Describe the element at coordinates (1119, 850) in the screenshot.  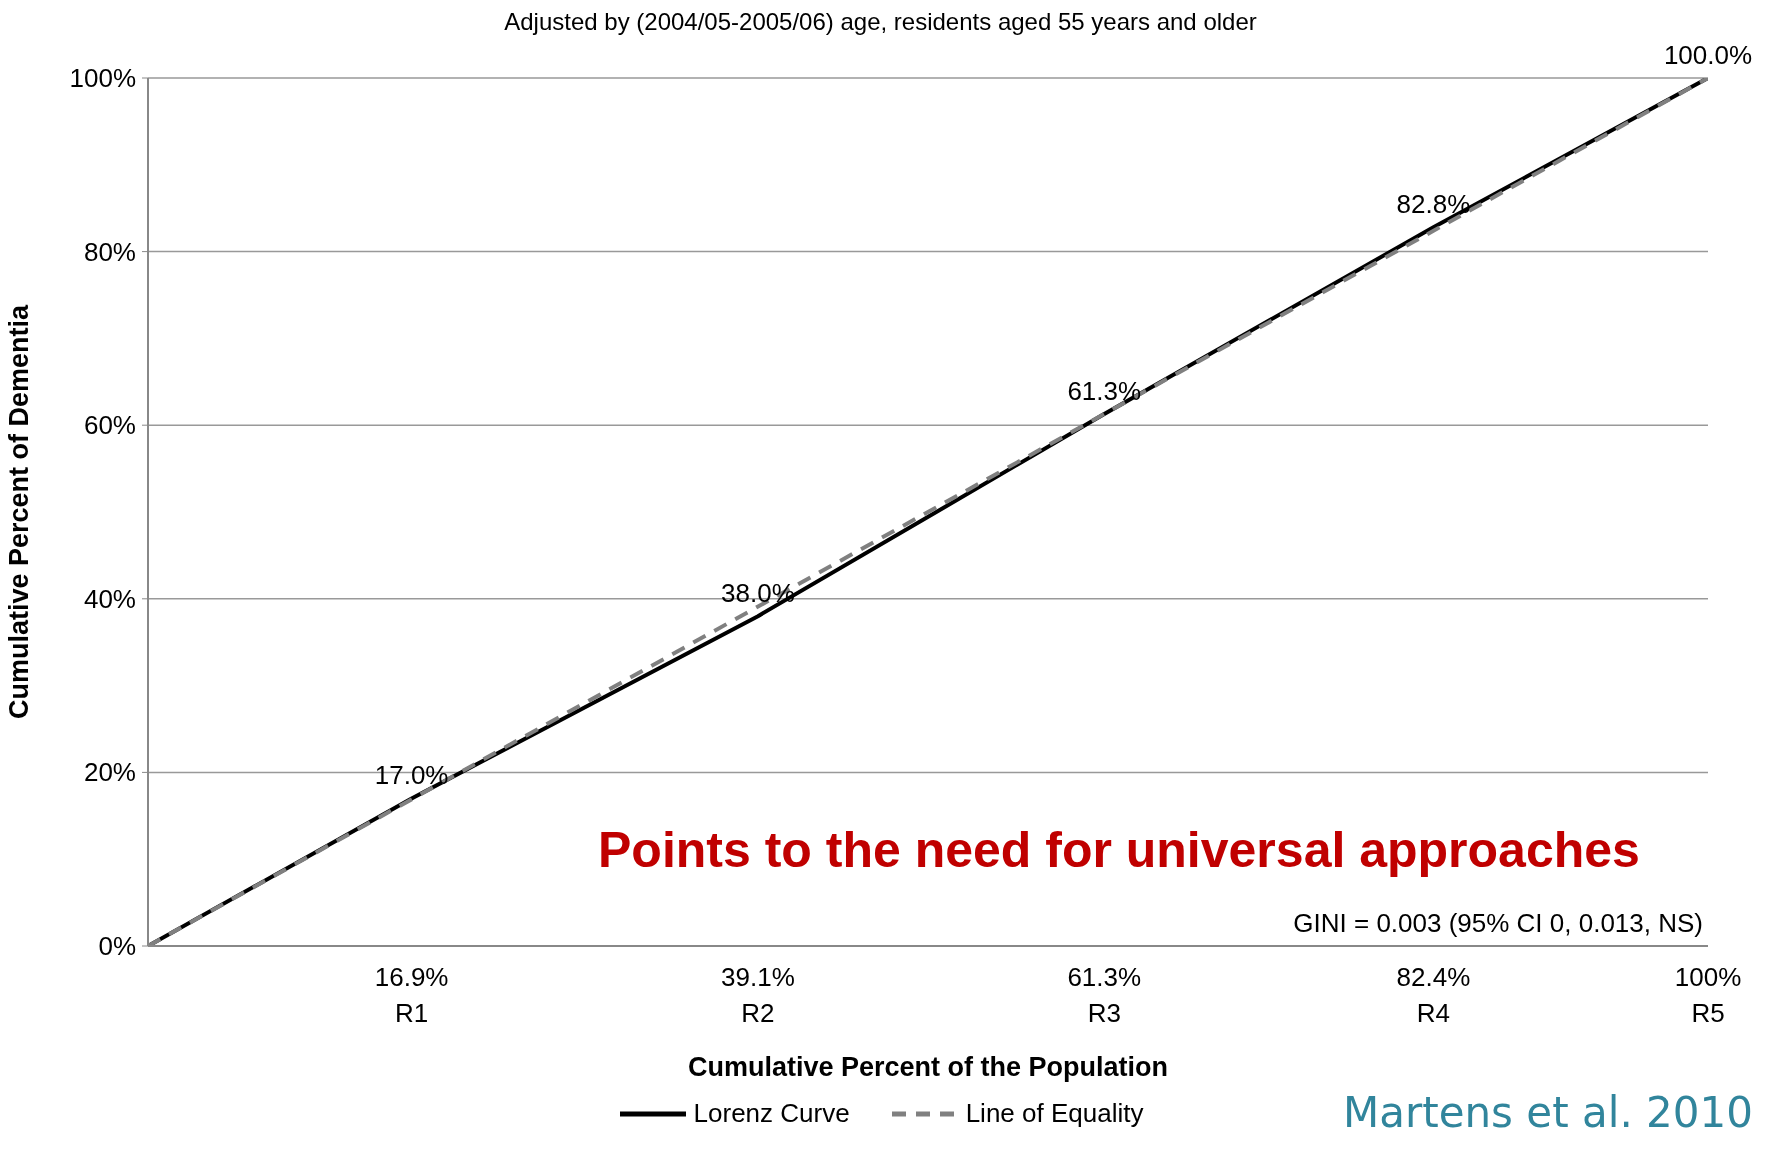
I see `annotation: Points to the need for universal approaches` at that location.